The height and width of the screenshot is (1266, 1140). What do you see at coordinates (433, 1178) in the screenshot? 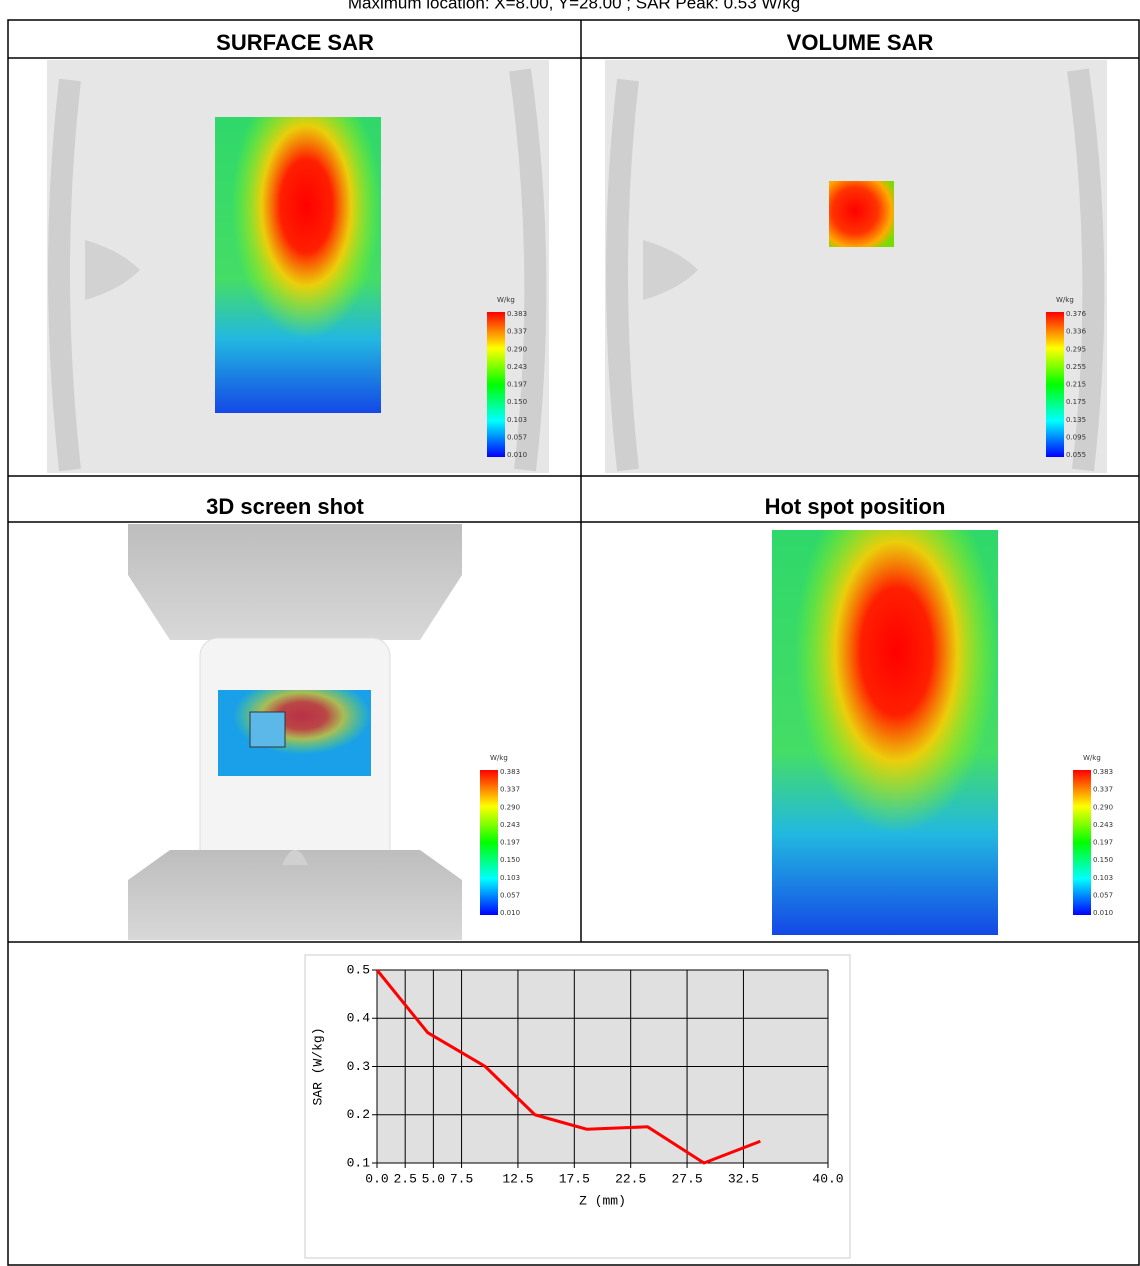
I see `x-tick-label: 5.0` at bounding box center [433, 1178].